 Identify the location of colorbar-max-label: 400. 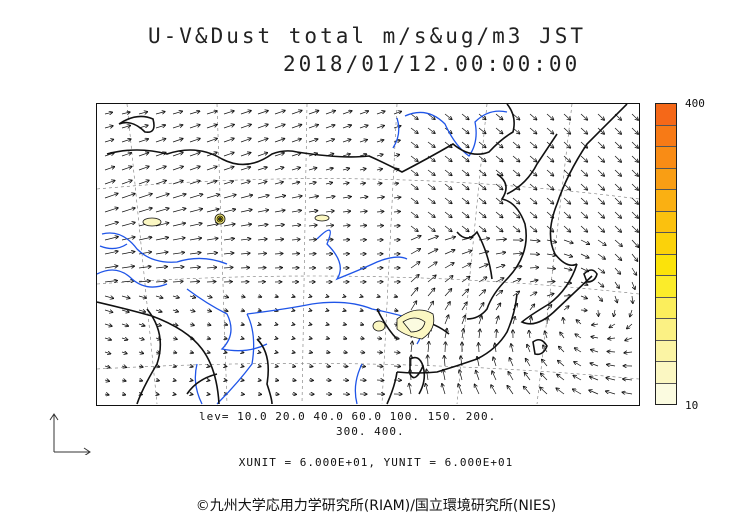
(695, 103).